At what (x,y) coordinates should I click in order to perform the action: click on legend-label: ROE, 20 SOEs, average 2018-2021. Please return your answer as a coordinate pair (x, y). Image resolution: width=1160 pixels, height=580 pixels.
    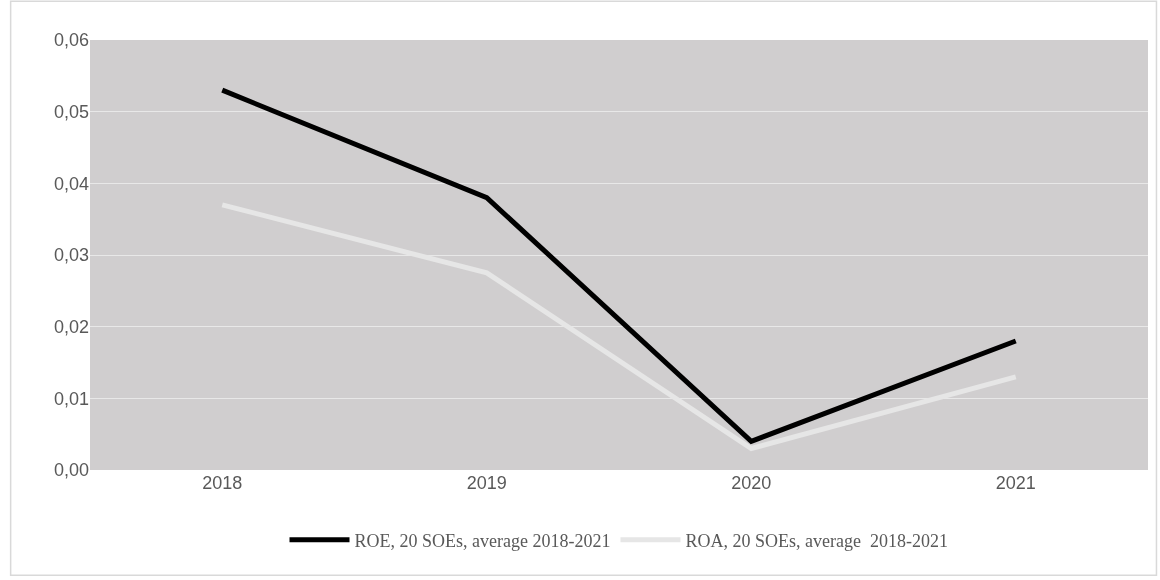
    Looking at the image, I should click on (482, 540).